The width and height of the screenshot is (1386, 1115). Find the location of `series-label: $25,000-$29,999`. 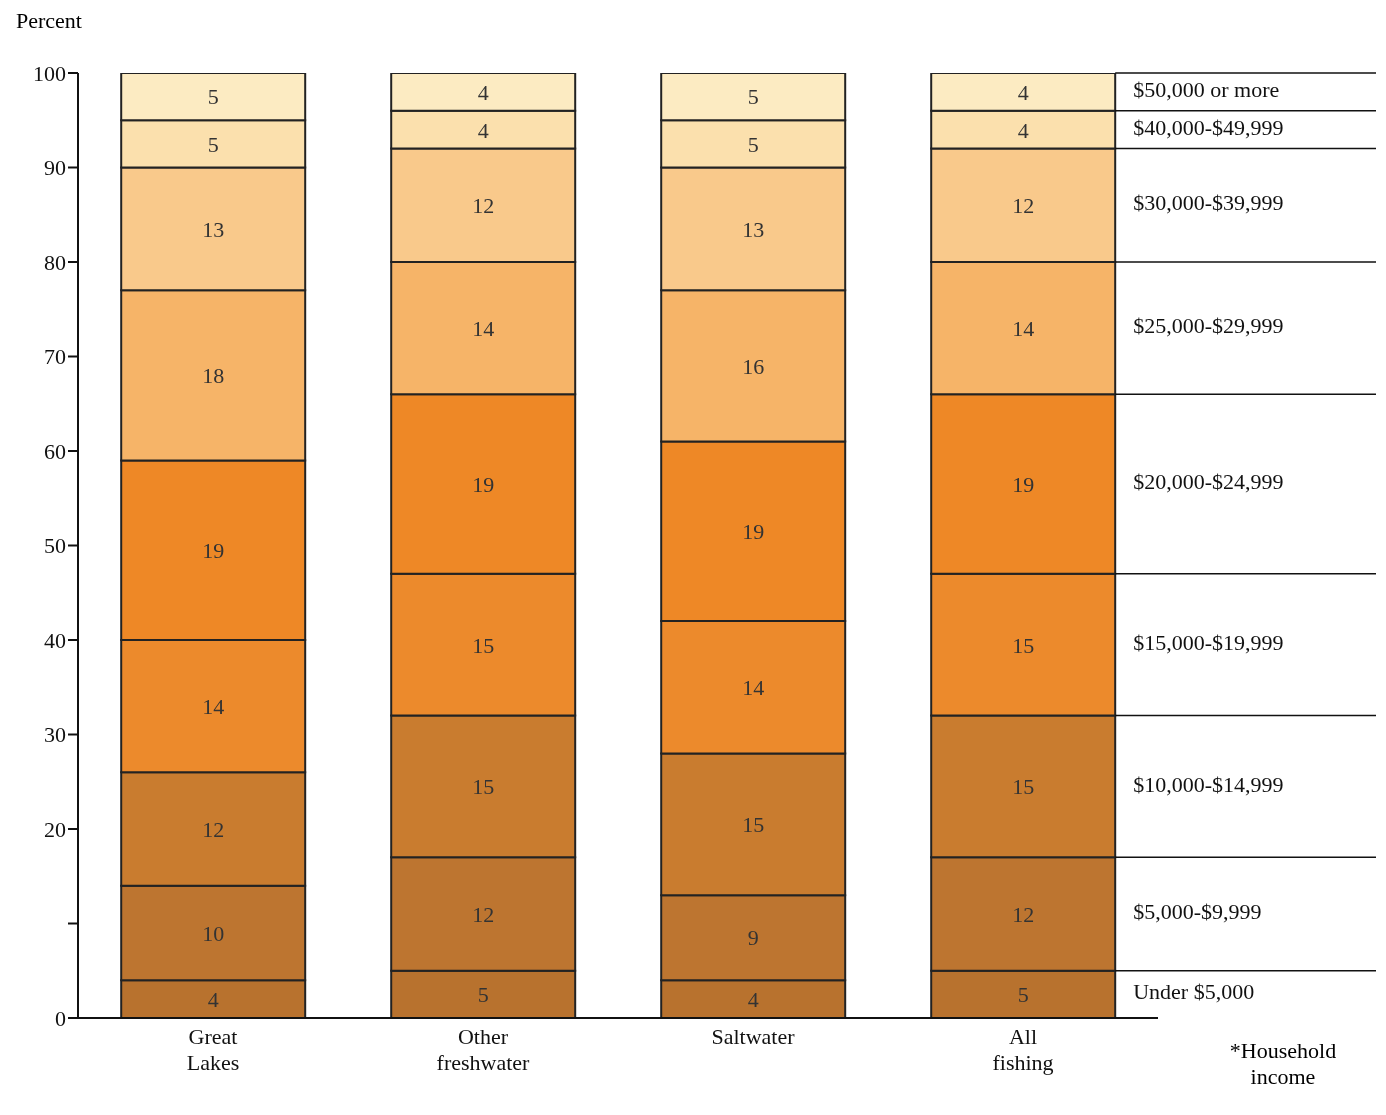

series-label: $25,000-$29,999 is located at coordinates (1208, 326).